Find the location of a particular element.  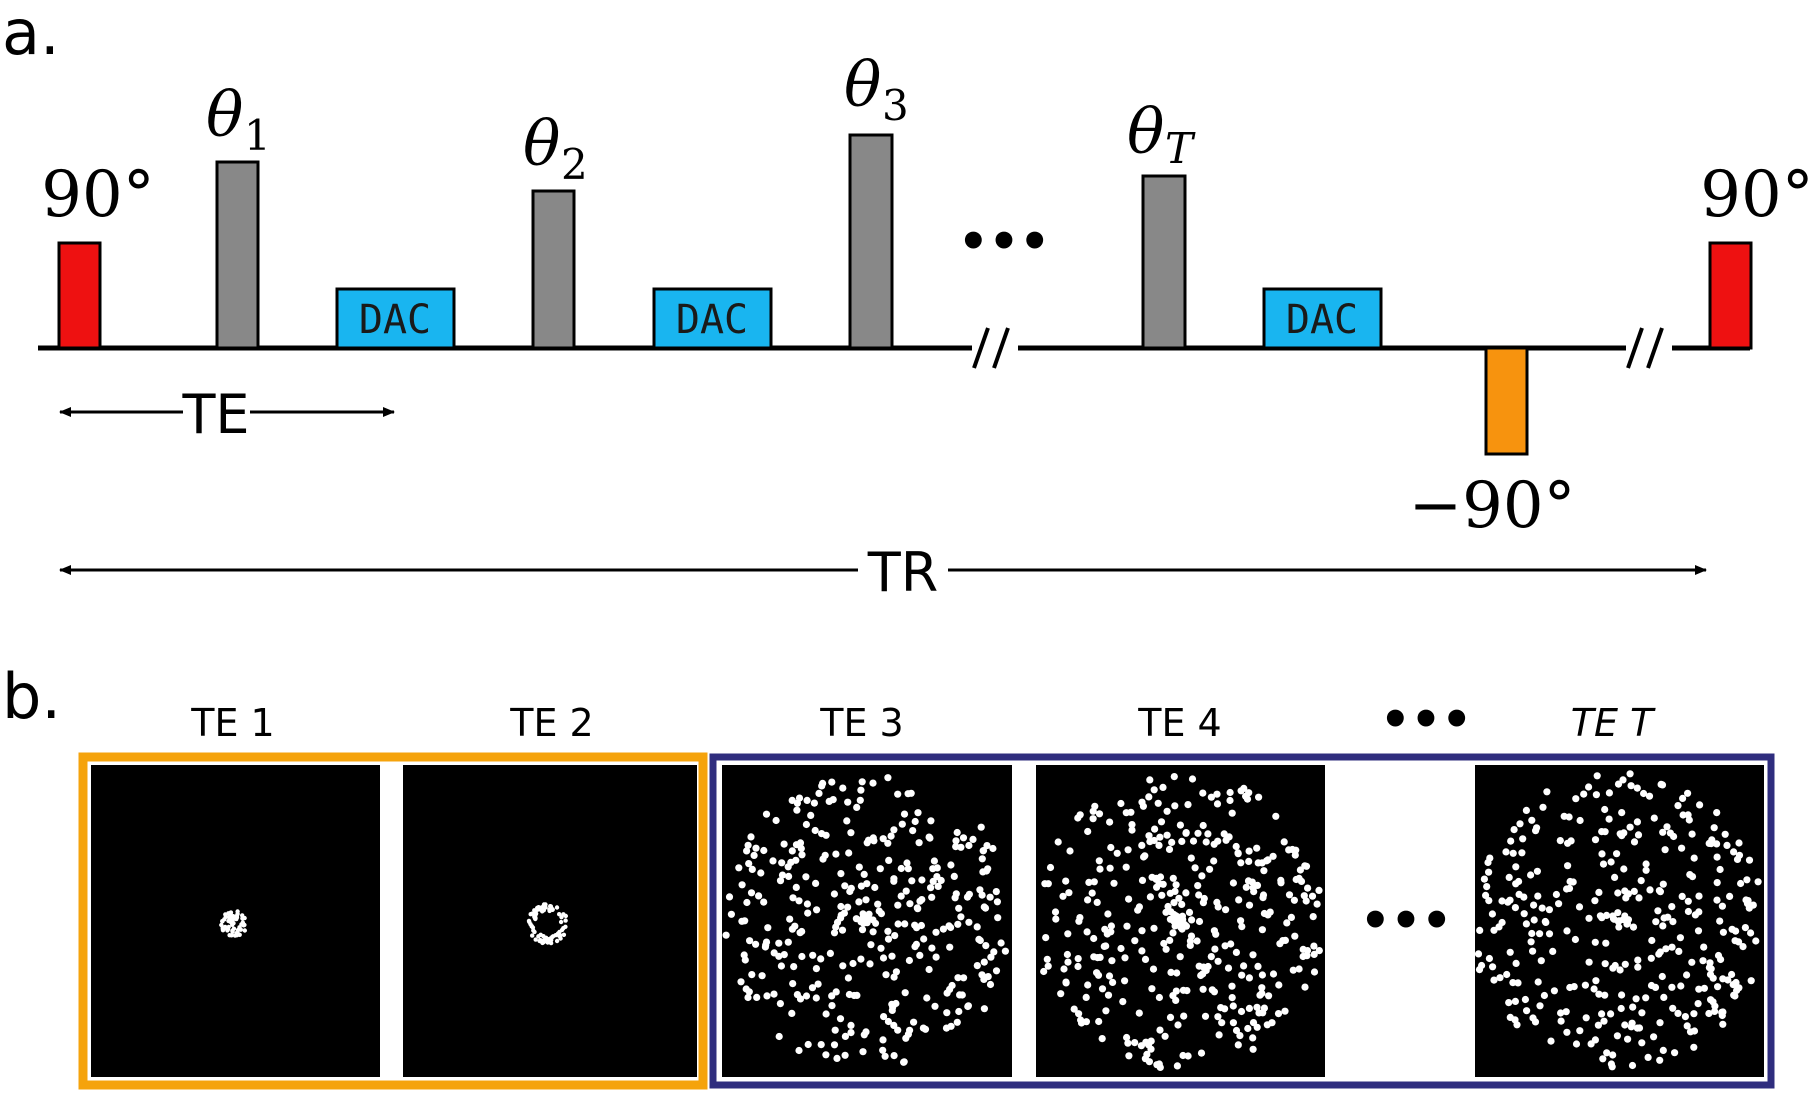

theta2-label: θ 2 is located at coordinates (555, 148).